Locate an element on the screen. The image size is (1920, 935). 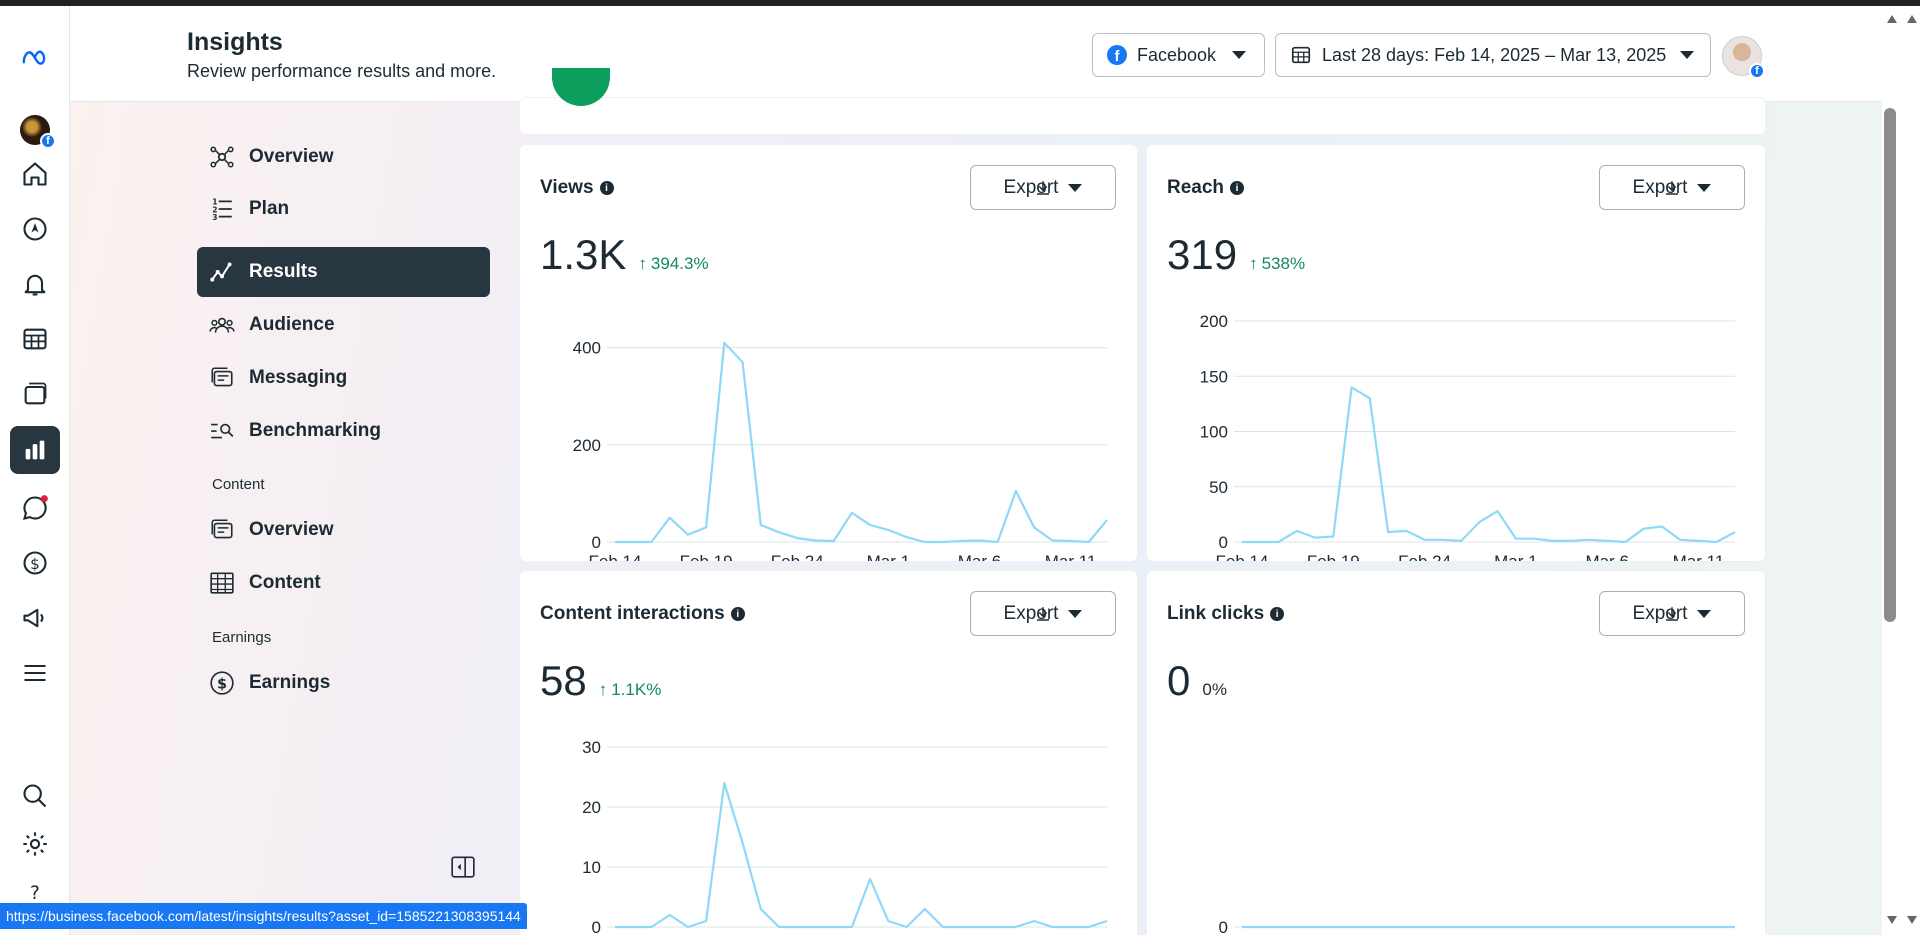
page-title: Insights is located at coordinates (235, 42).